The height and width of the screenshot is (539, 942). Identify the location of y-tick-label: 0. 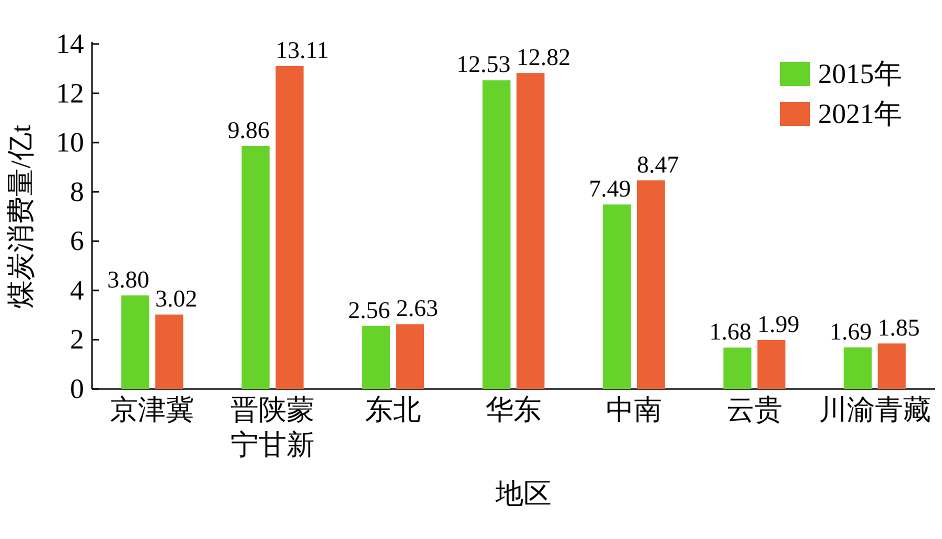
(77, 389).